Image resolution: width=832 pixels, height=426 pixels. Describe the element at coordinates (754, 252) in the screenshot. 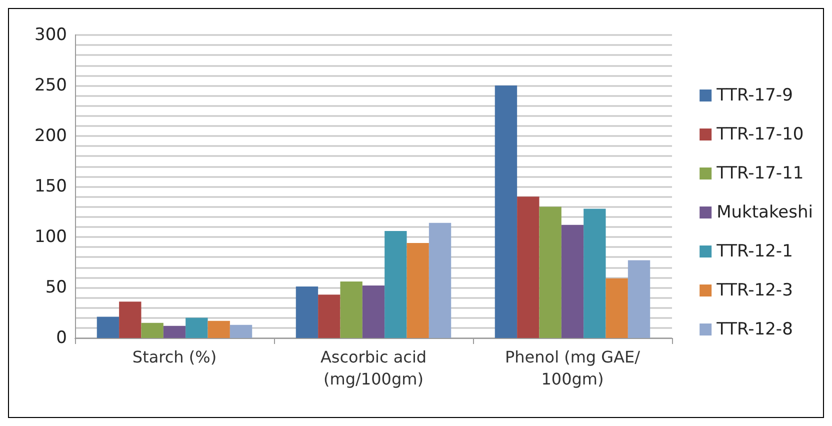

I see `legend-label: TTR-12-1` at that location.